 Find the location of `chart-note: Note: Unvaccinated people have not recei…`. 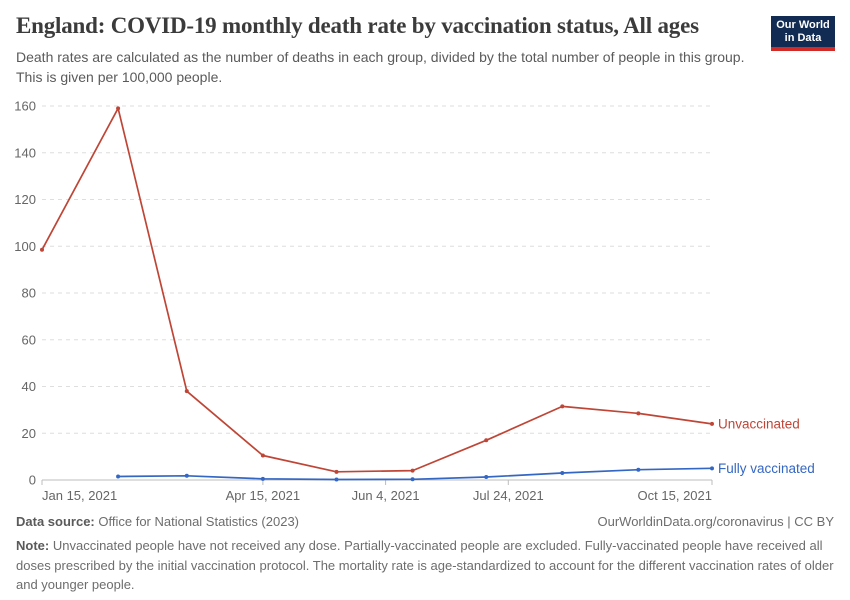

chart-note: Note: Unvaccinated people have not recei… is located at coordinates (425, 565).